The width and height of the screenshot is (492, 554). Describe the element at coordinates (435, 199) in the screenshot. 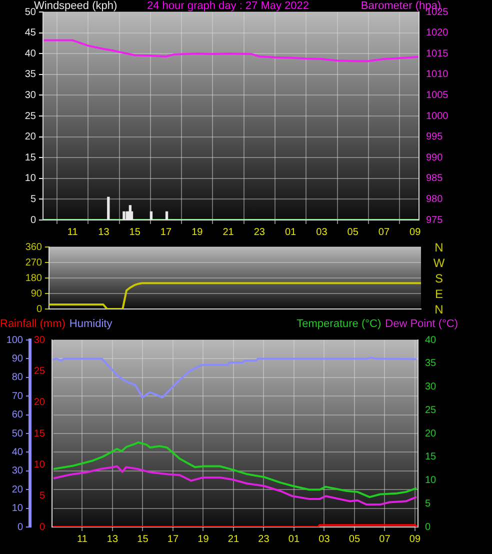

I see `y2-tick-label: 980` at that location.